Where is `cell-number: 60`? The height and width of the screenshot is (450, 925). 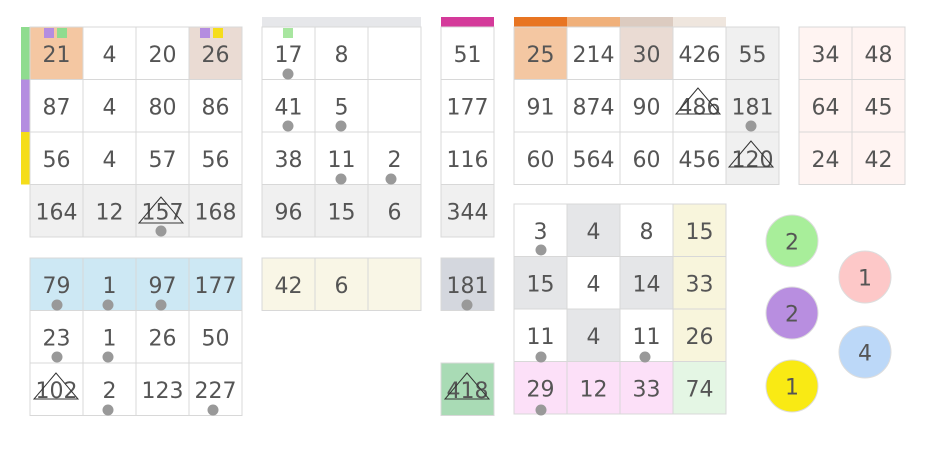
cell-number: 60 is located at coordinates (647, 160).